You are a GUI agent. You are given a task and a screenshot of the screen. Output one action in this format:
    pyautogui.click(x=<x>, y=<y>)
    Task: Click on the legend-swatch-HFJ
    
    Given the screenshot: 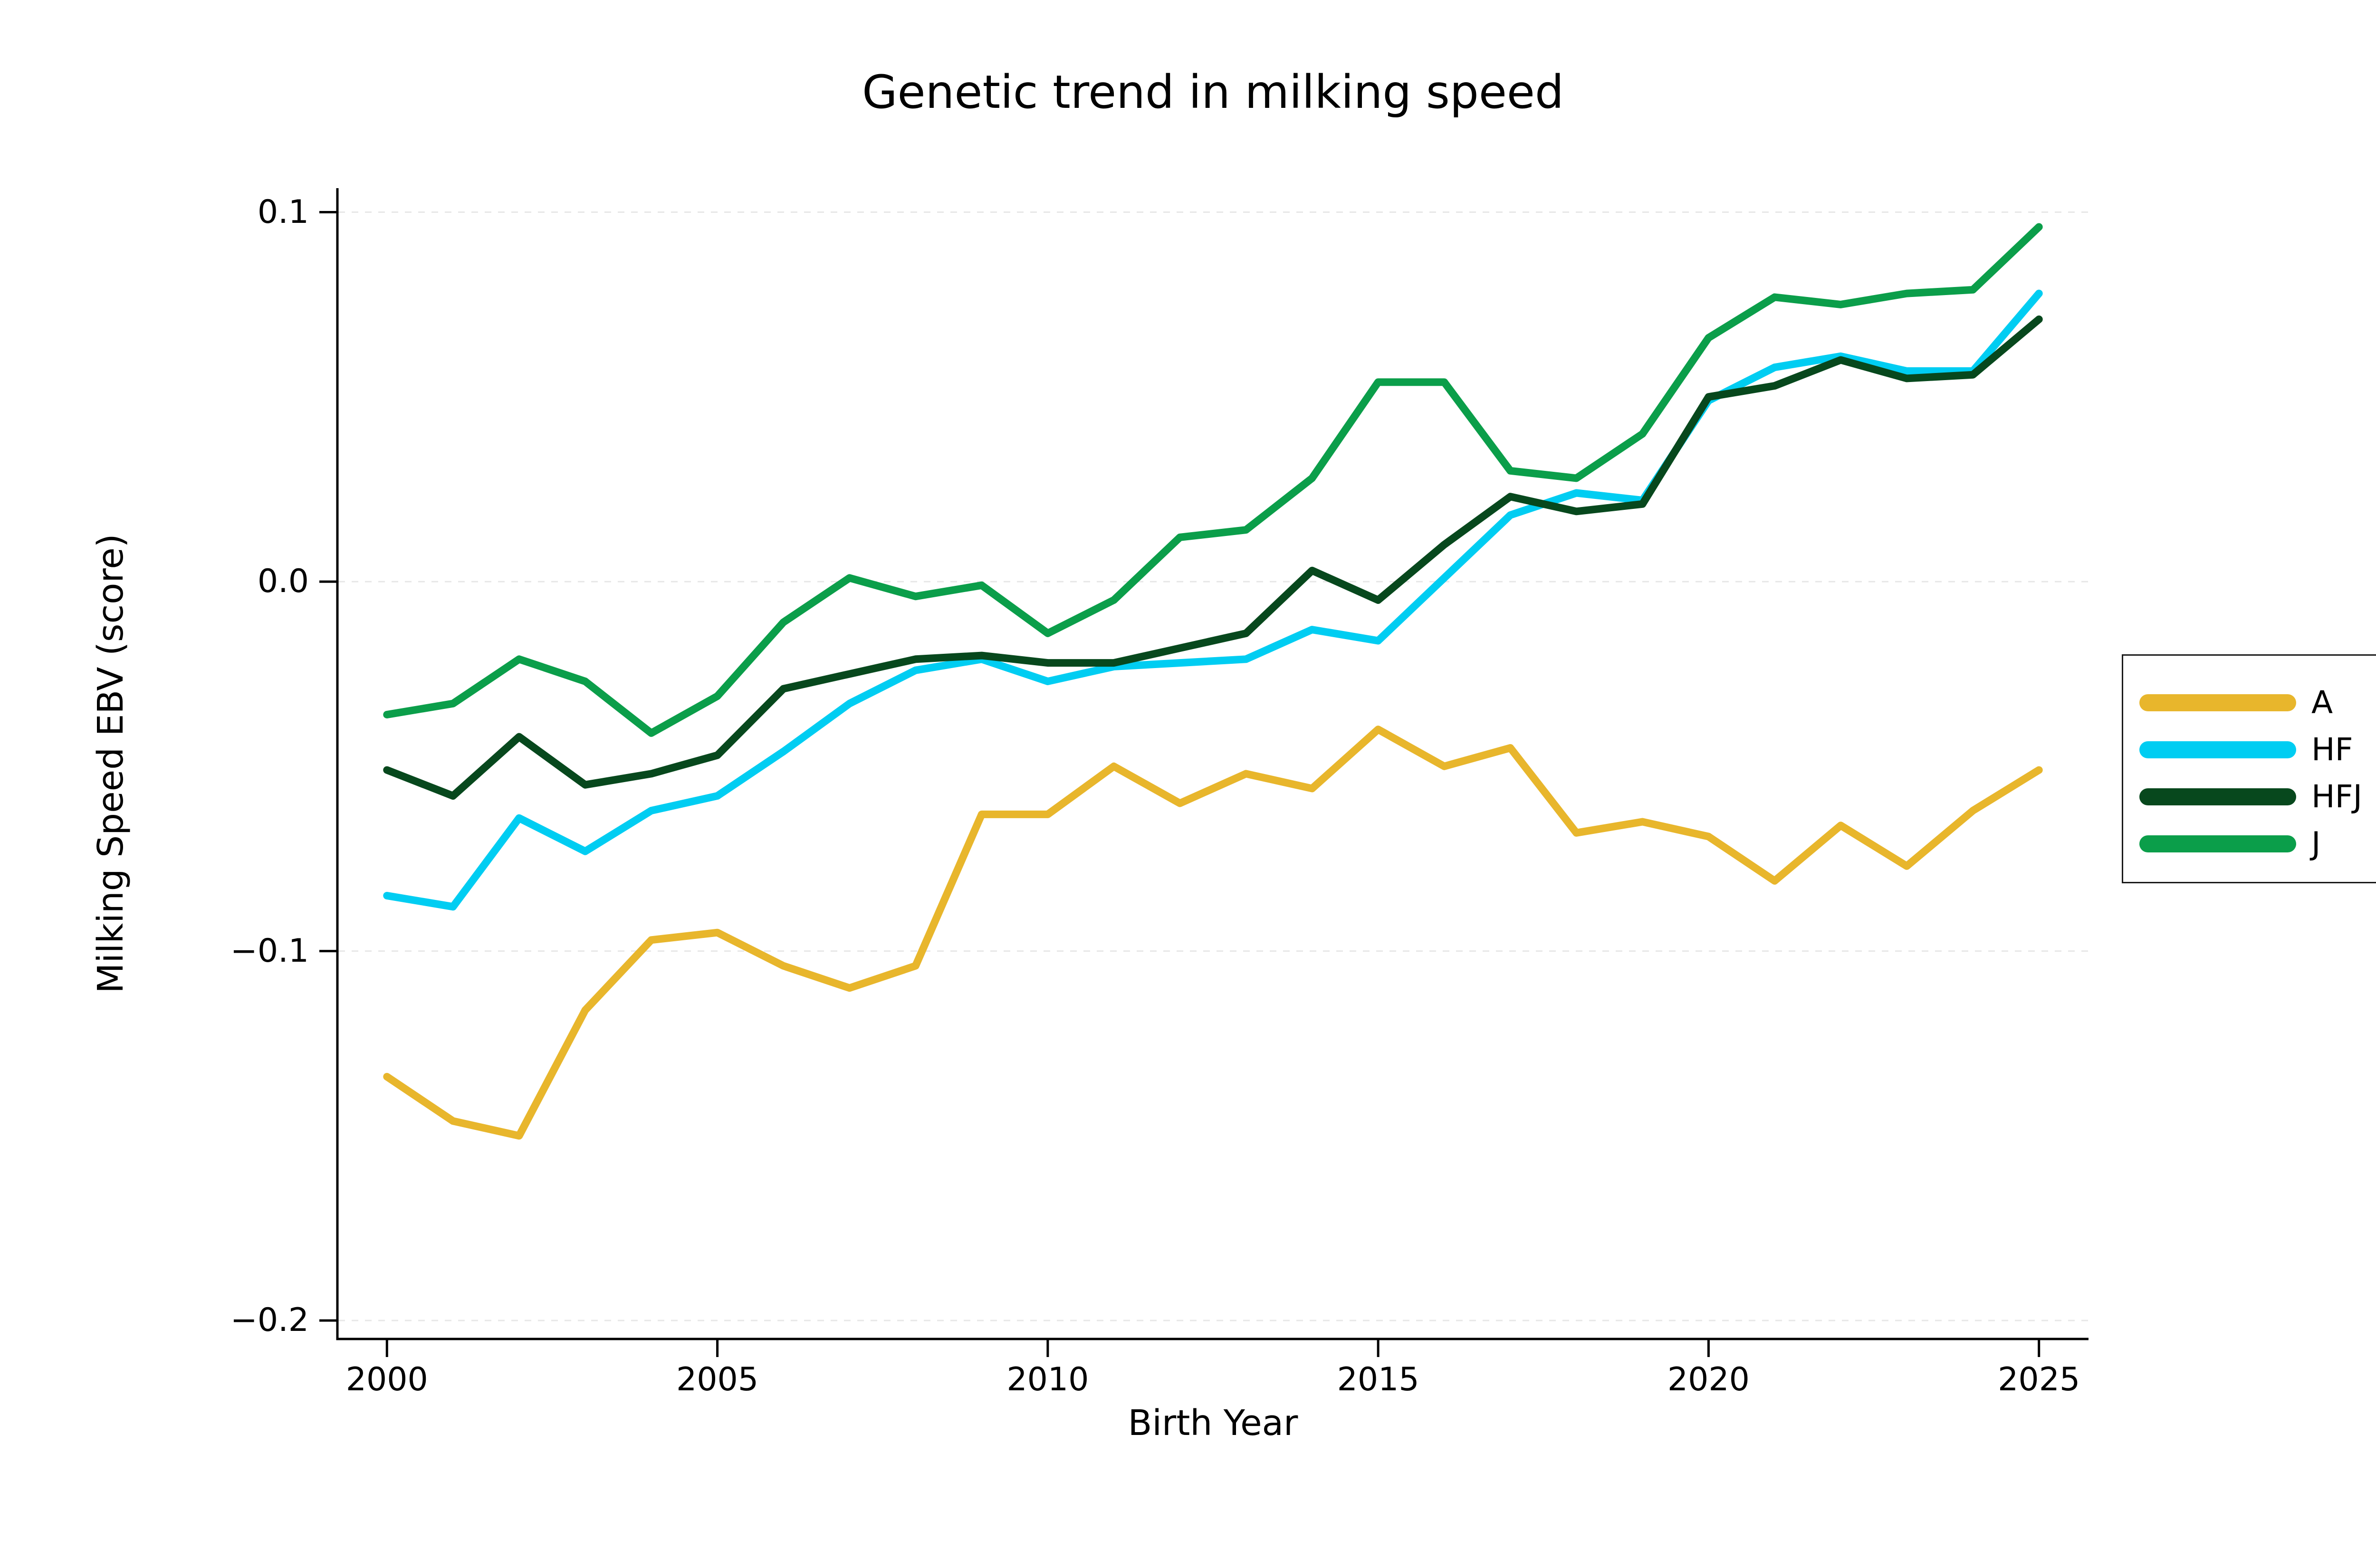 What is the action you would take?
    pyautogui.click(x=2217, y=797)
    